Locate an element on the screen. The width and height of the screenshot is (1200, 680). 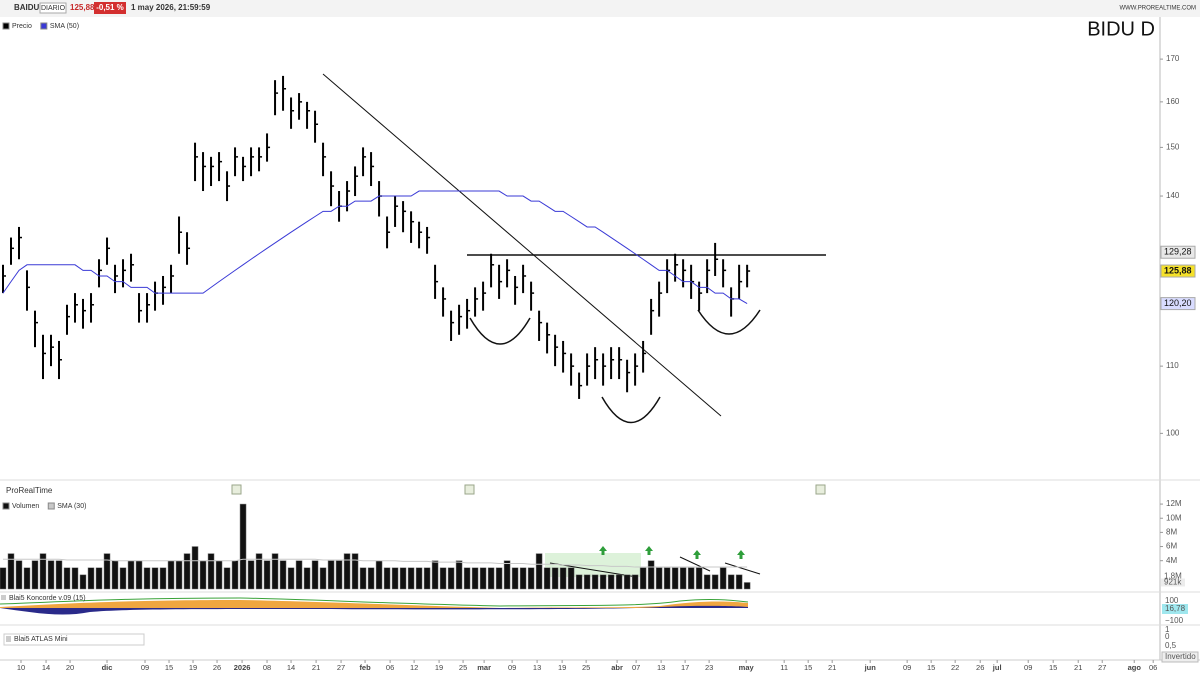
atlas-box is located at coordinates (74, 639).